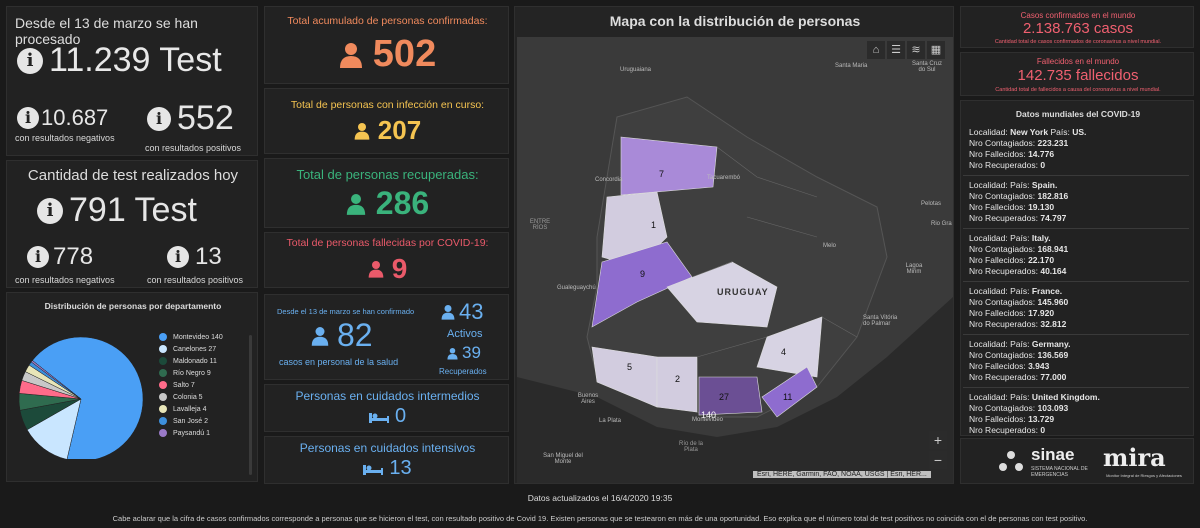  I want to click on map-place-label: Gualeguaychú, so click(576, 288).